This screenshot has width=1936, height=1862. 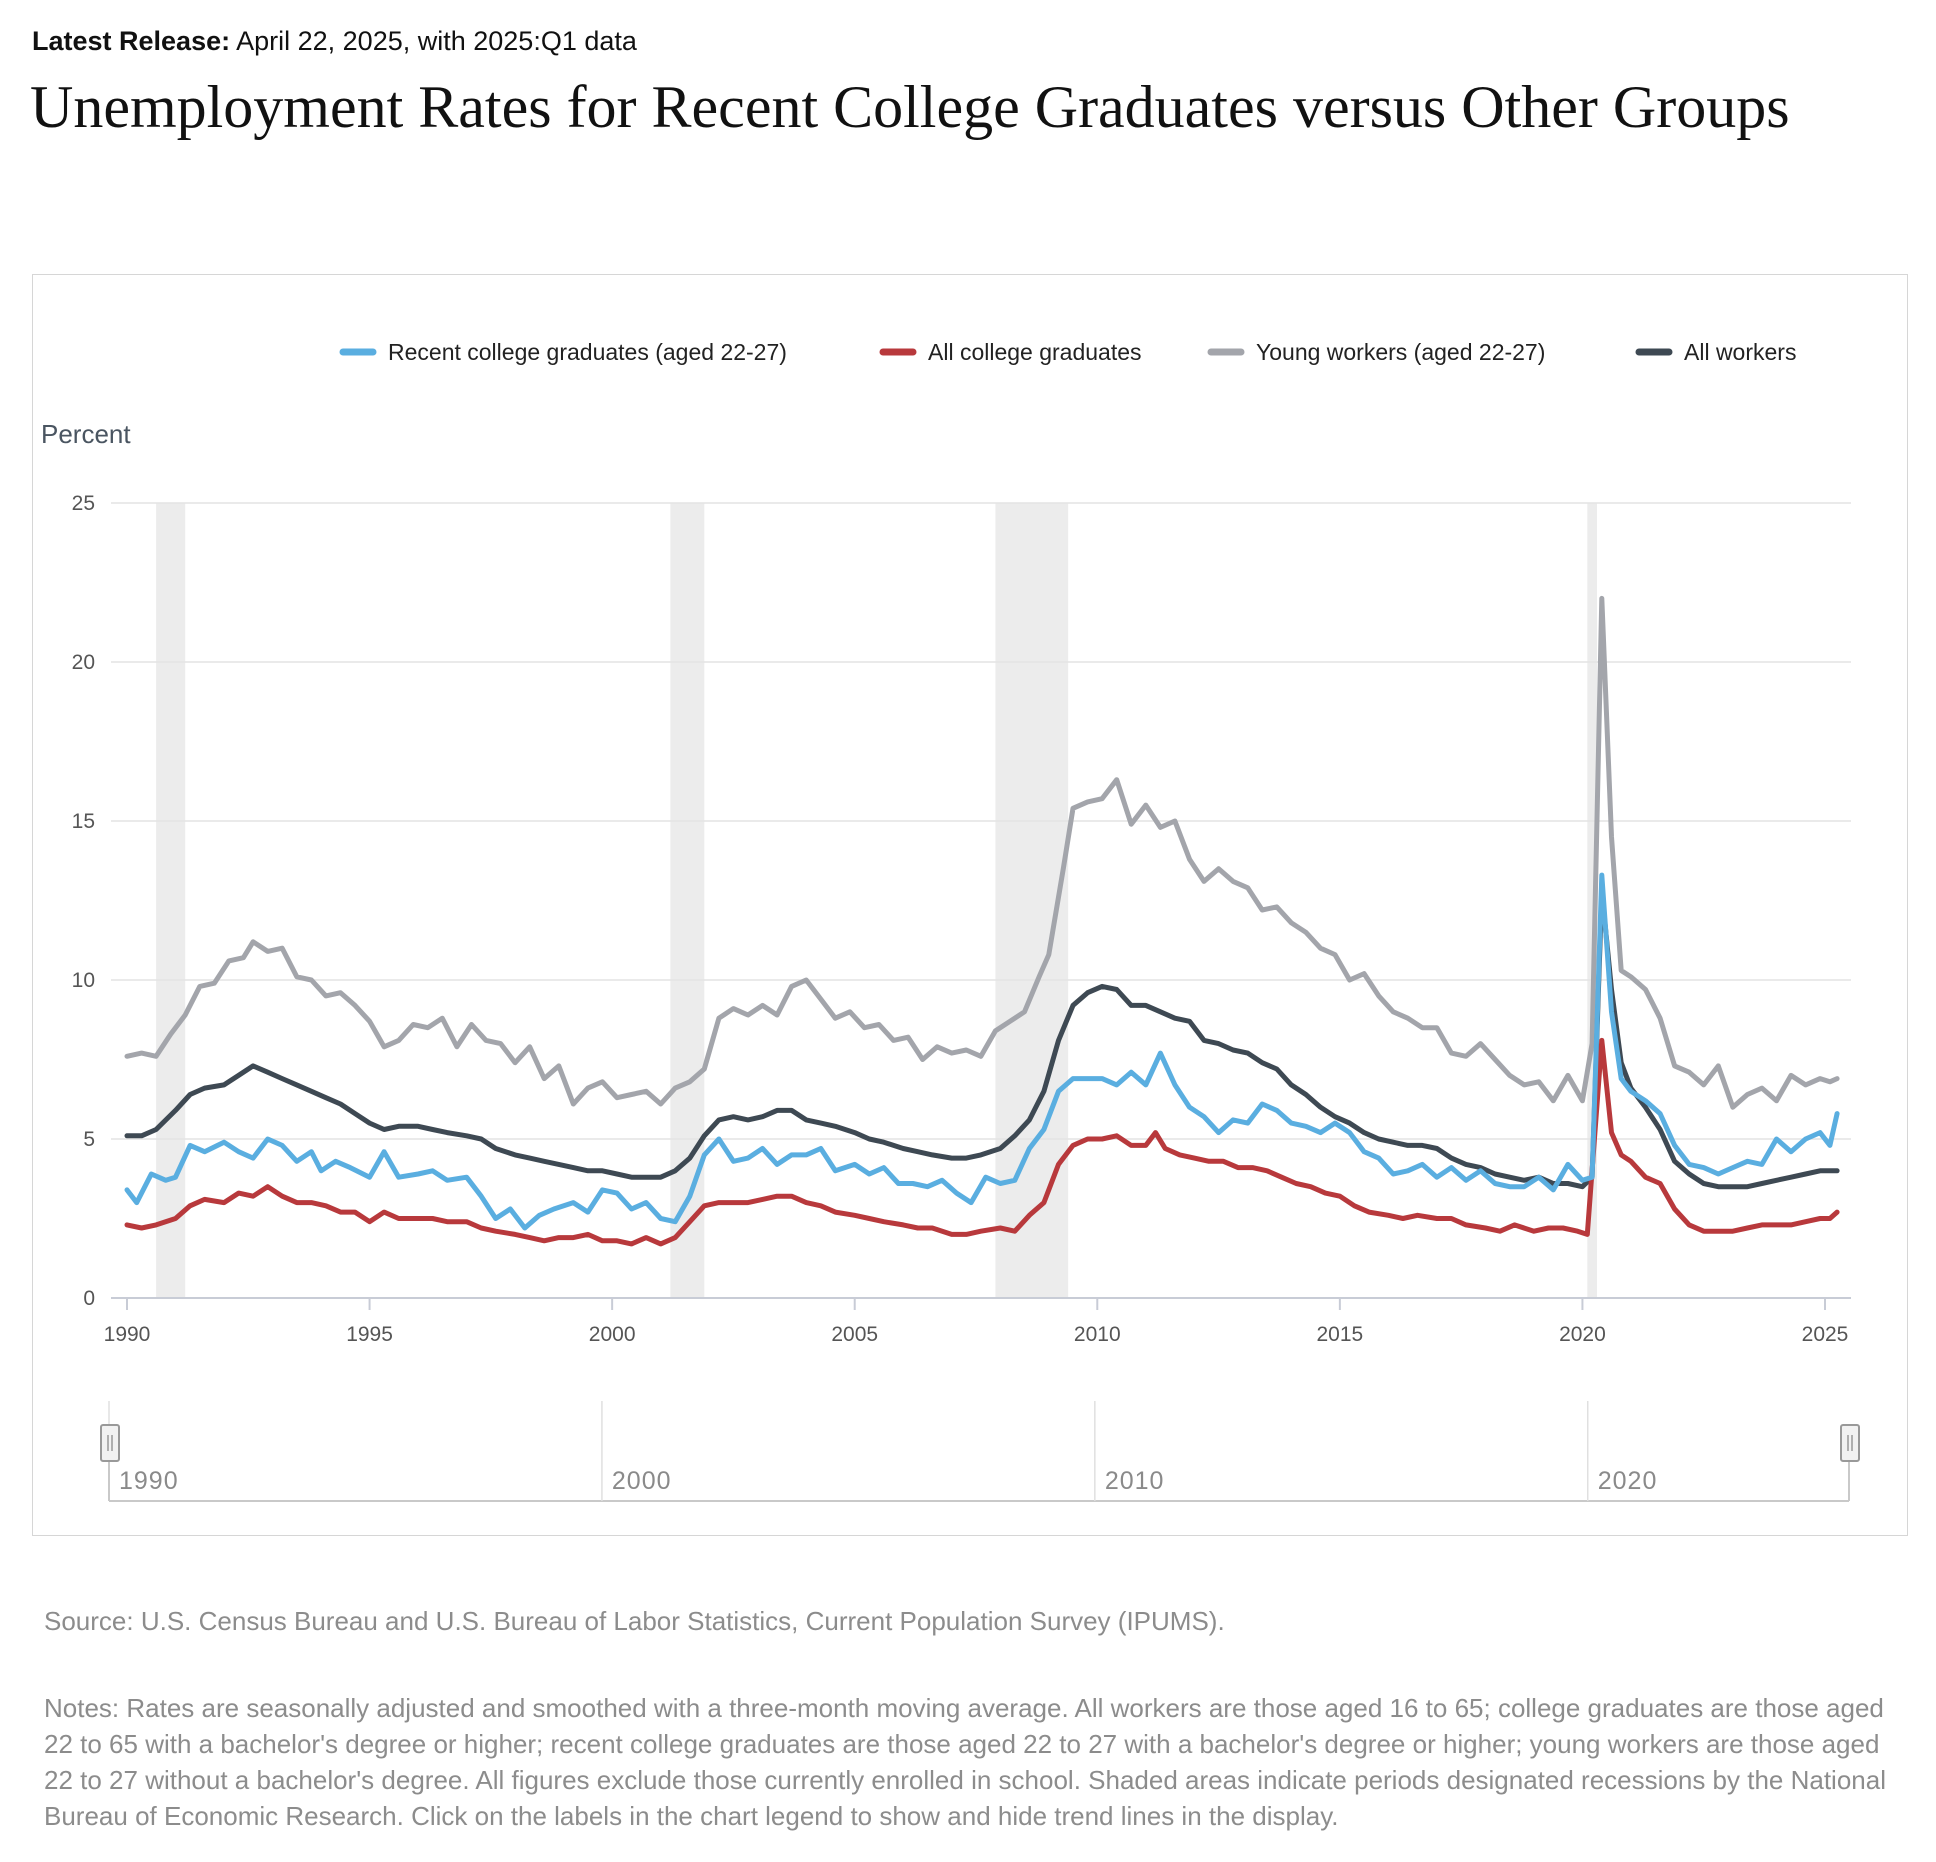 What do you see at coordinates (980, 1451) in the screenshot?
I see `range-navigator: 1990 2000 2010 2020` at bounding box center [980, 1451].